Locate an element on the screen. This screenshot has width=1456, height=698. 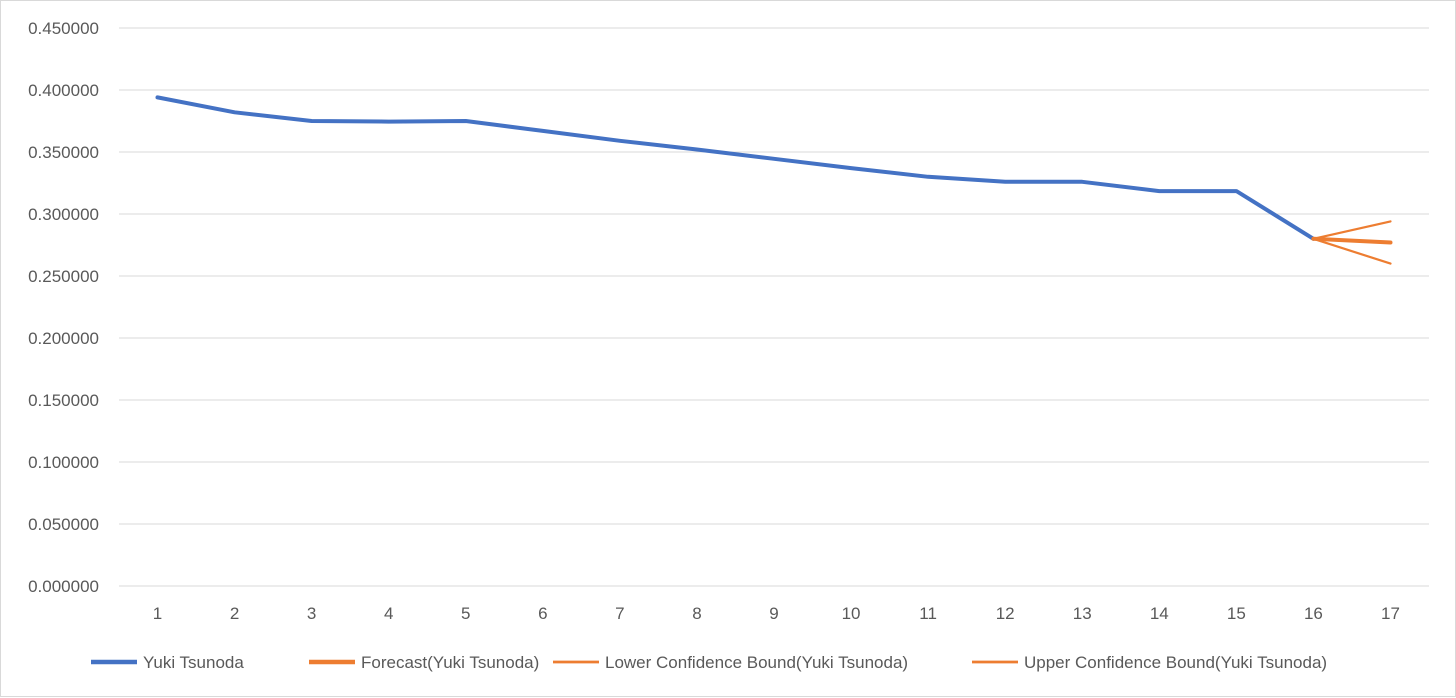
y-tick-label: 0.400000 is located at coordinates (63, 90).